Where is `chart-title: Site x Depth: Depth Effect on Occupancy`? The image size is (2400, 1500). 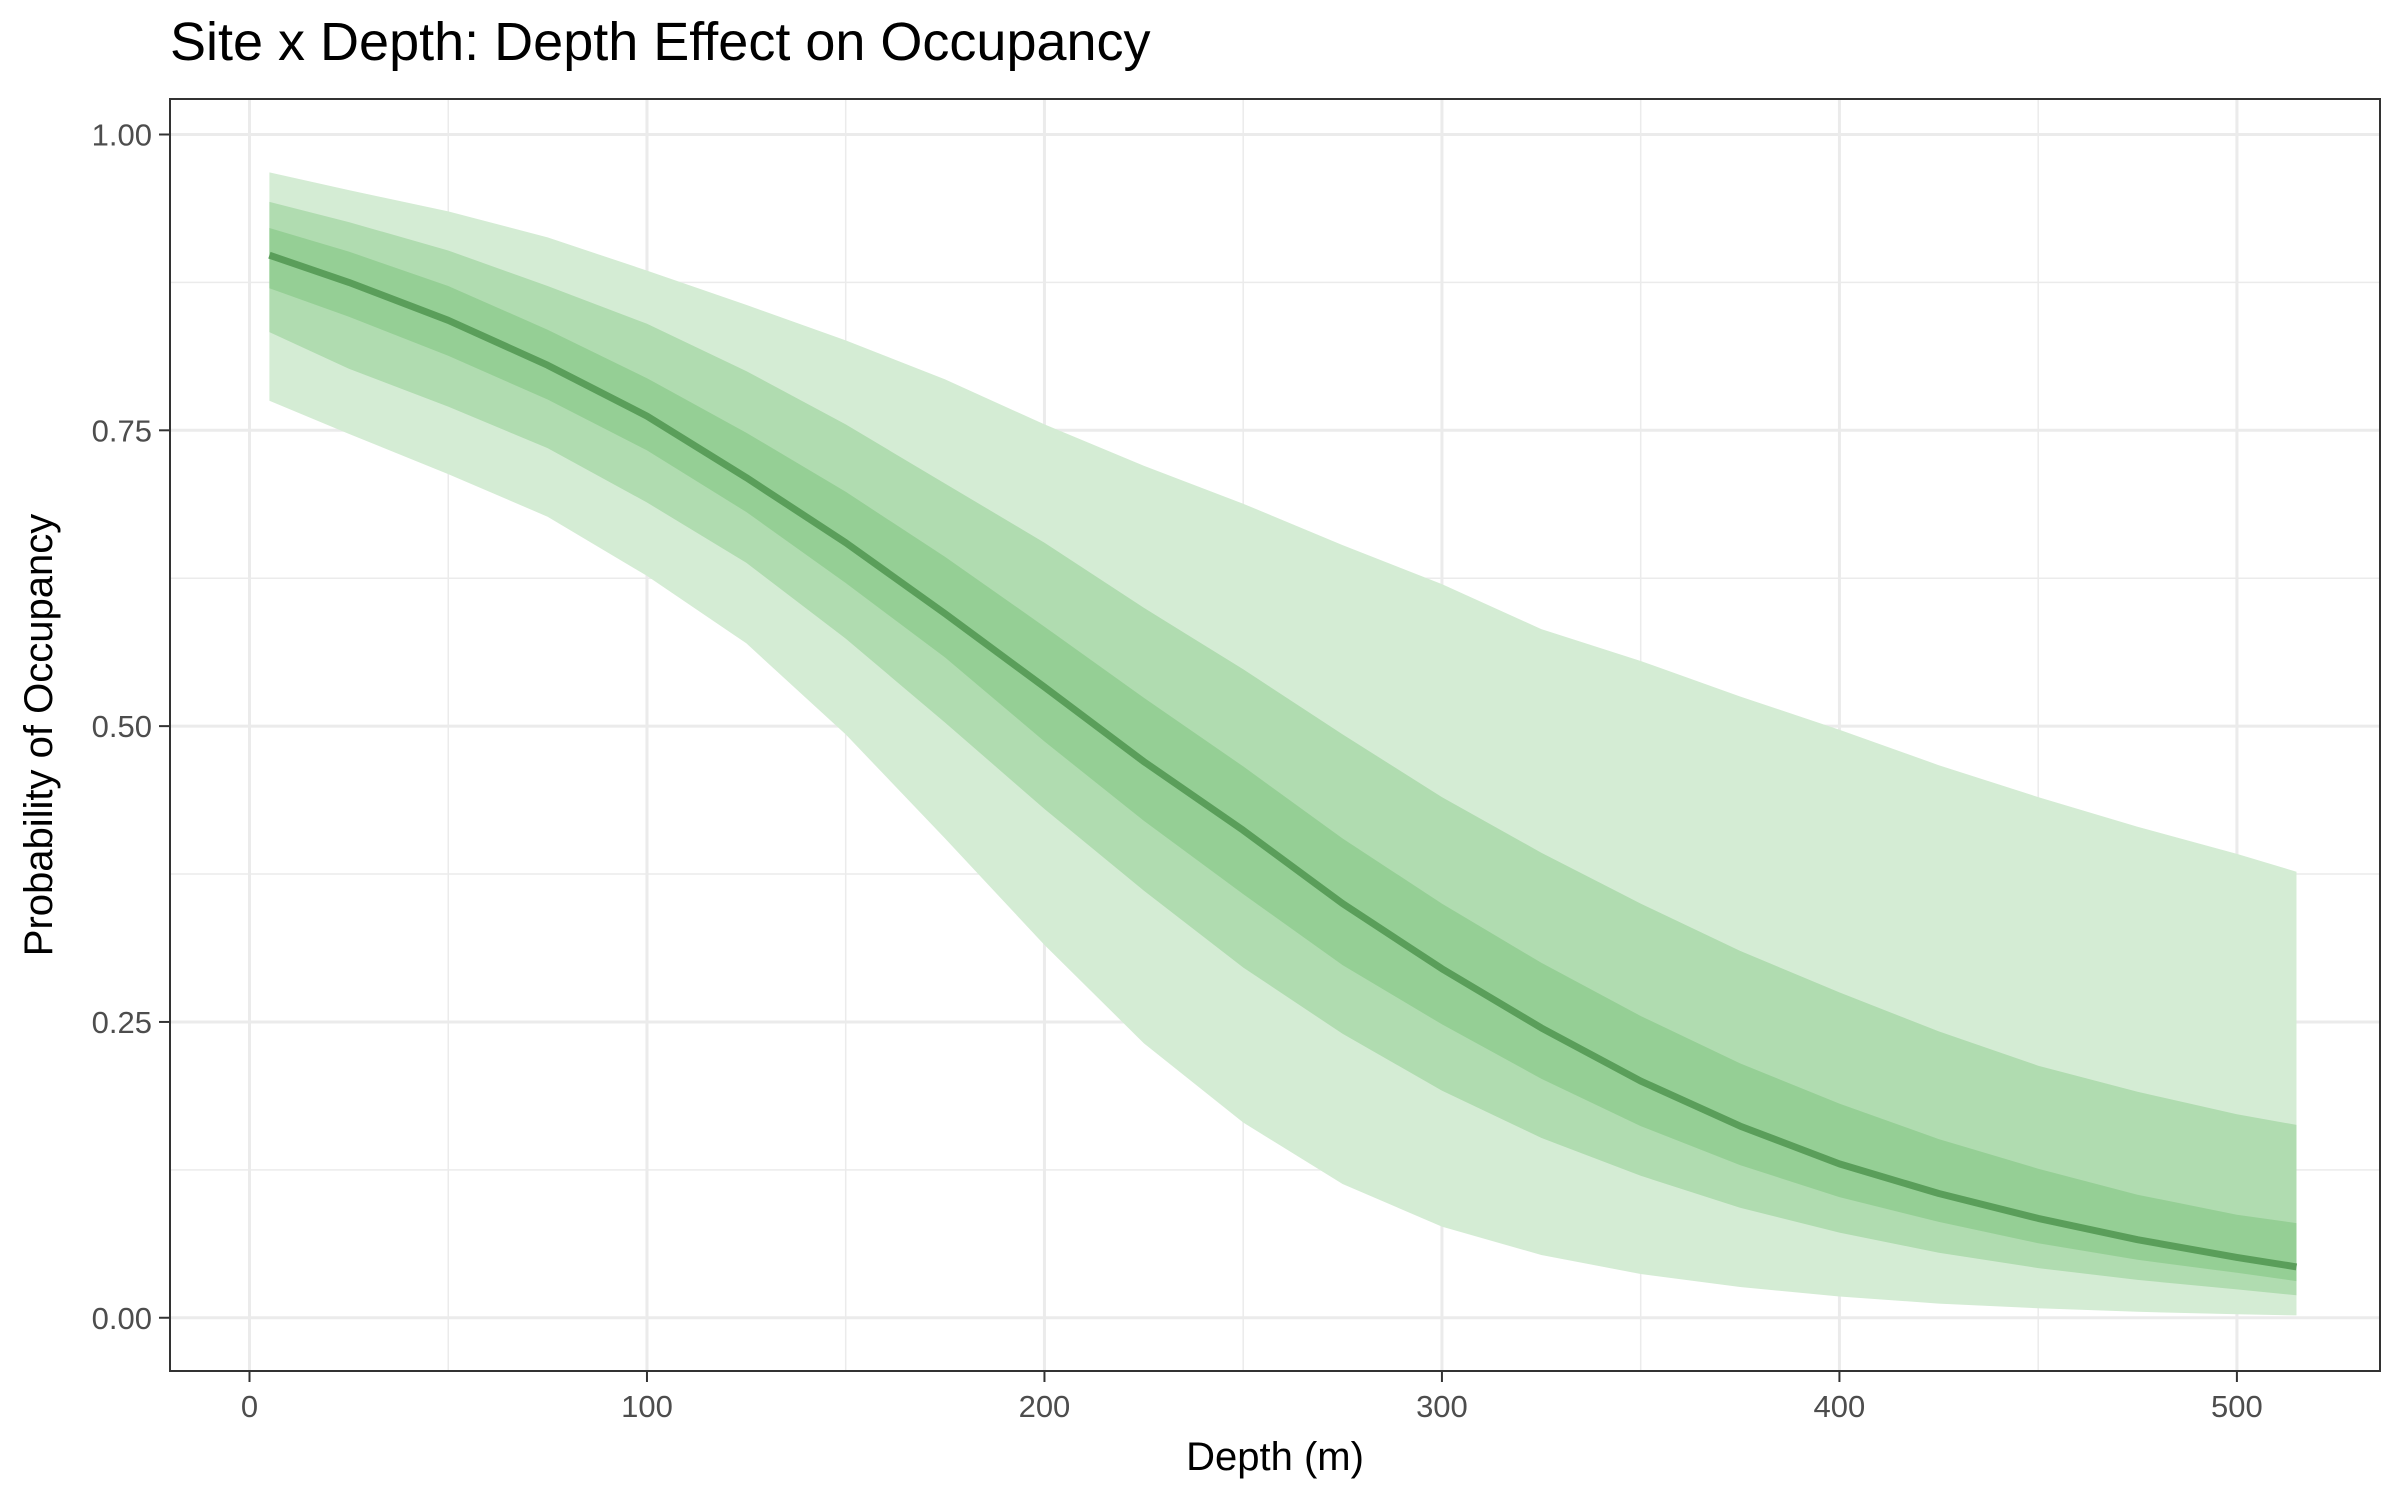 chart-title: Site x Depth: Depth Effect on Occupancy is located at coordinates (660, 42).